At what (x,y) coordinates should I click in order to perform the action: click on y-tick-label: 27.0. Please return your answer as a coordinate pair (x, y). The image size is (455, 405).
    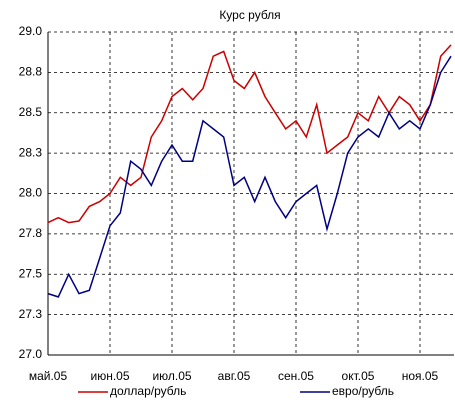
    Looking at the image, I should click on (31, 354).